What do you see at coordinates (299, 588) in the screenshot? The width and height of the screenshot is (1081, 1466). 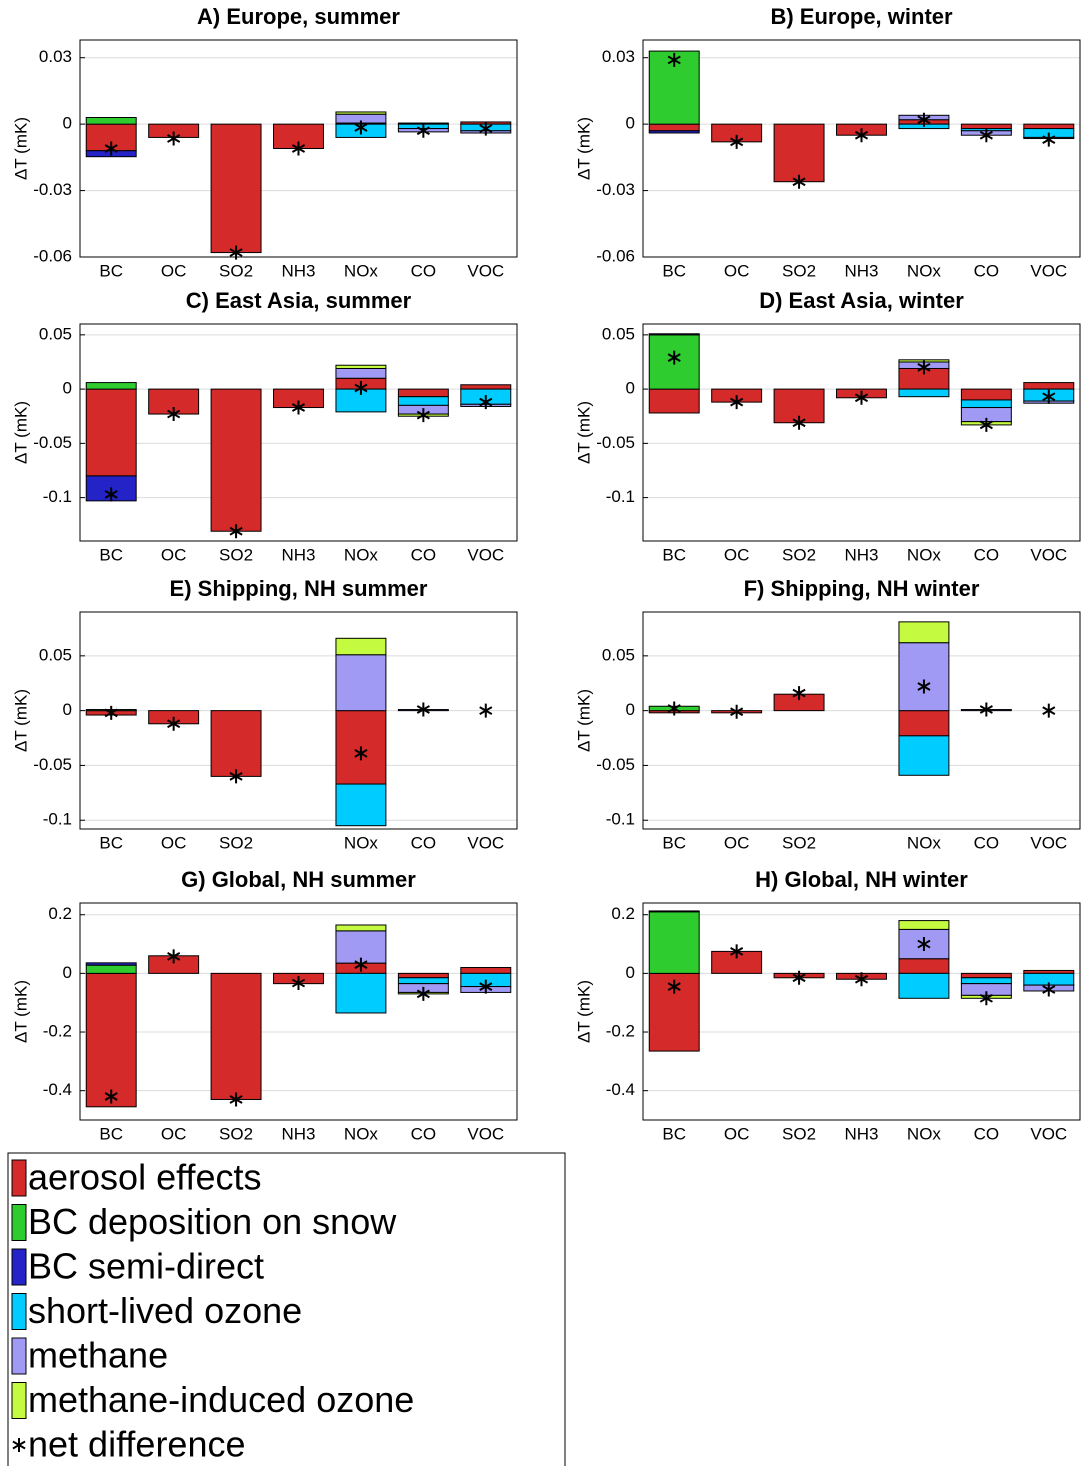 I see `chart-title: E) Shipping, NH summer` at bounding box center [299, 588].